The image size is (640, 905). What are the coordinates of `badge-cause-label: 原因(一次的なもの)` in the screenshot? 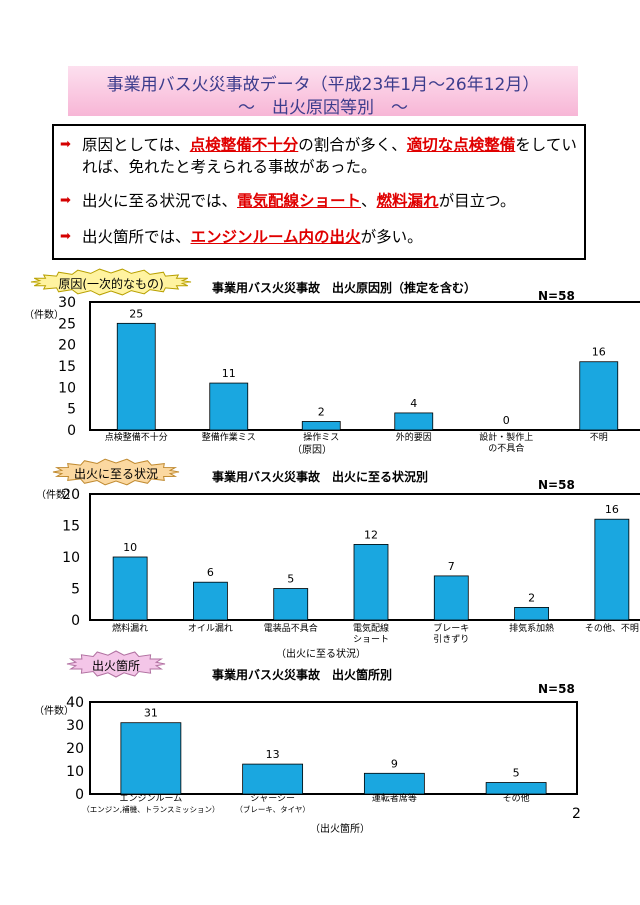 It's located at (111, 284).